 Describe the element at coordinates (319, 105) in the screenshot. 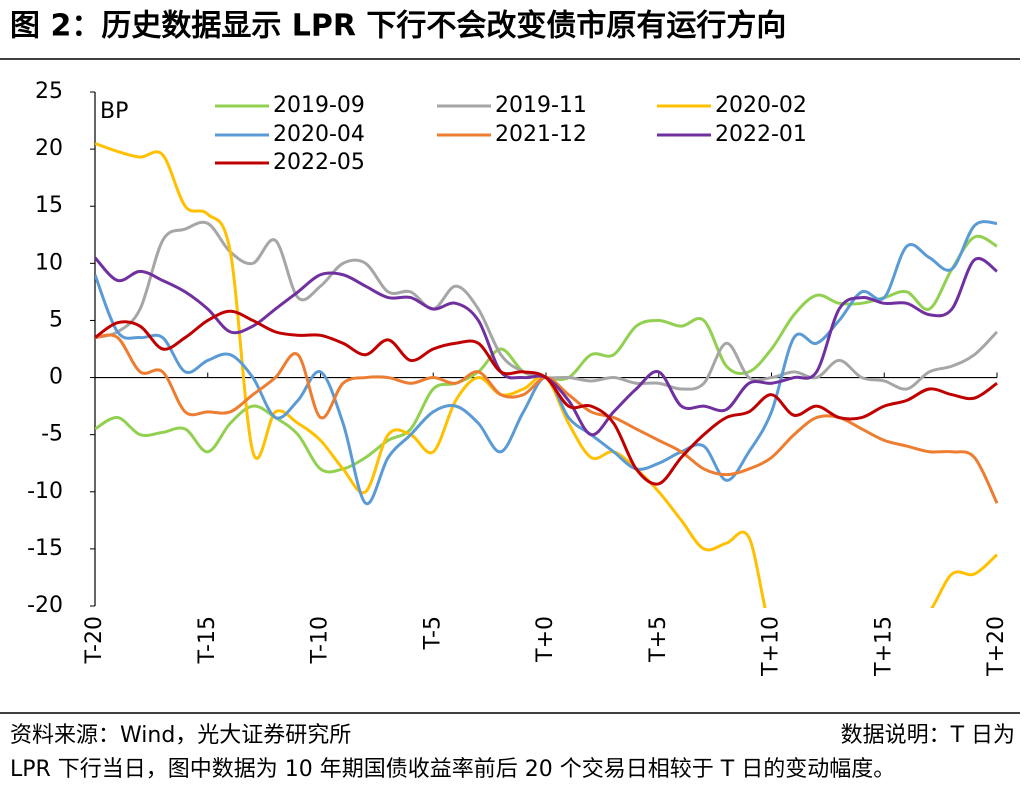

I see `legend-label: 2019-09` at that location.